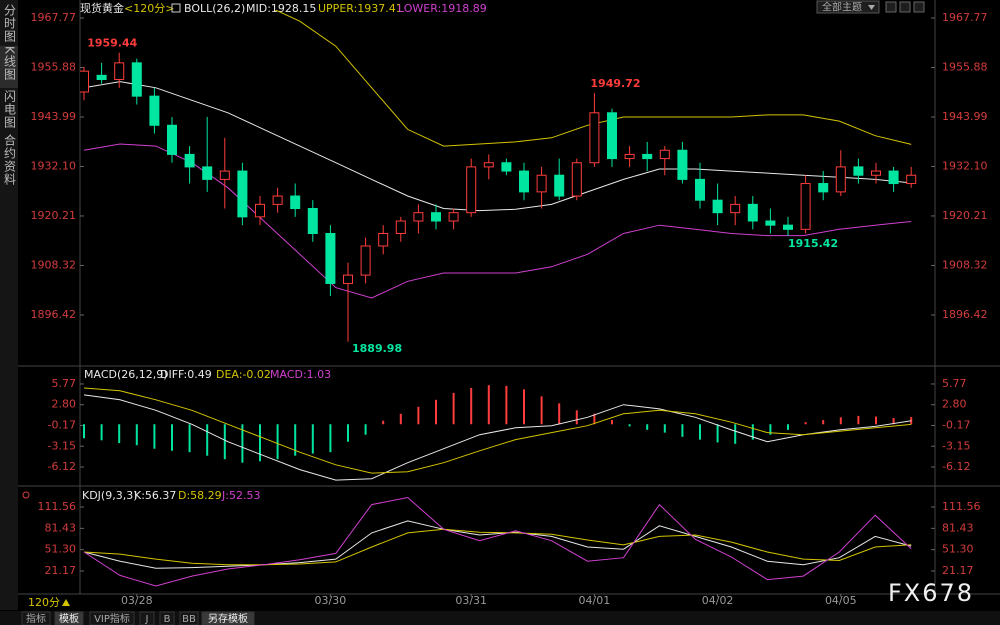  Describe the element at coordinates (954, 383) in the screenshot. I see `y-tick-label-right: 5.77` at that location.